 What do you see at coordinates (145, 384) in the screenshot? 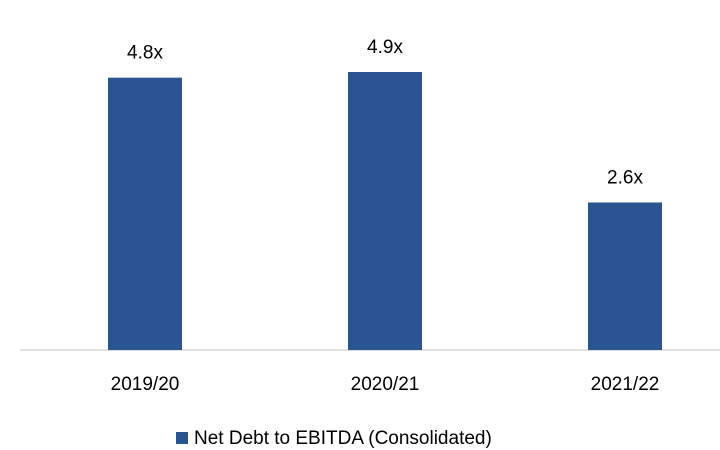
I see `x-tick-label: 2019/20` at bounding box center [145, 384].